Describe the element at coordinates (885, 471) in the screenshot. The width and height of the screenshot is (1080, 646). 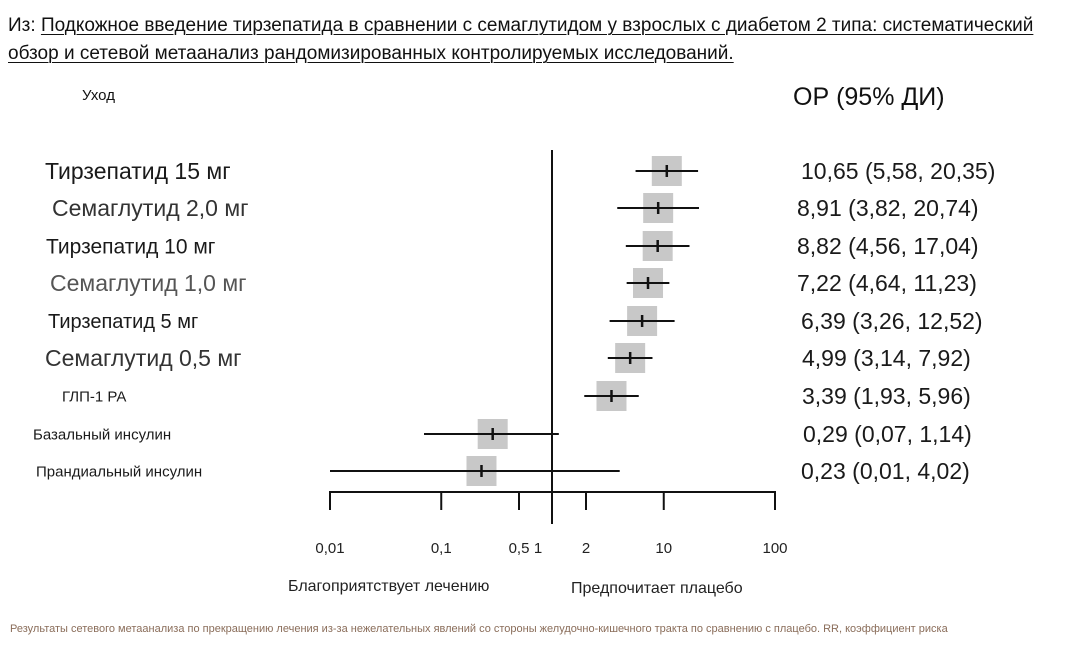
I see `rr-value-label: 0,23 (0,01, 4,02)` at that location.